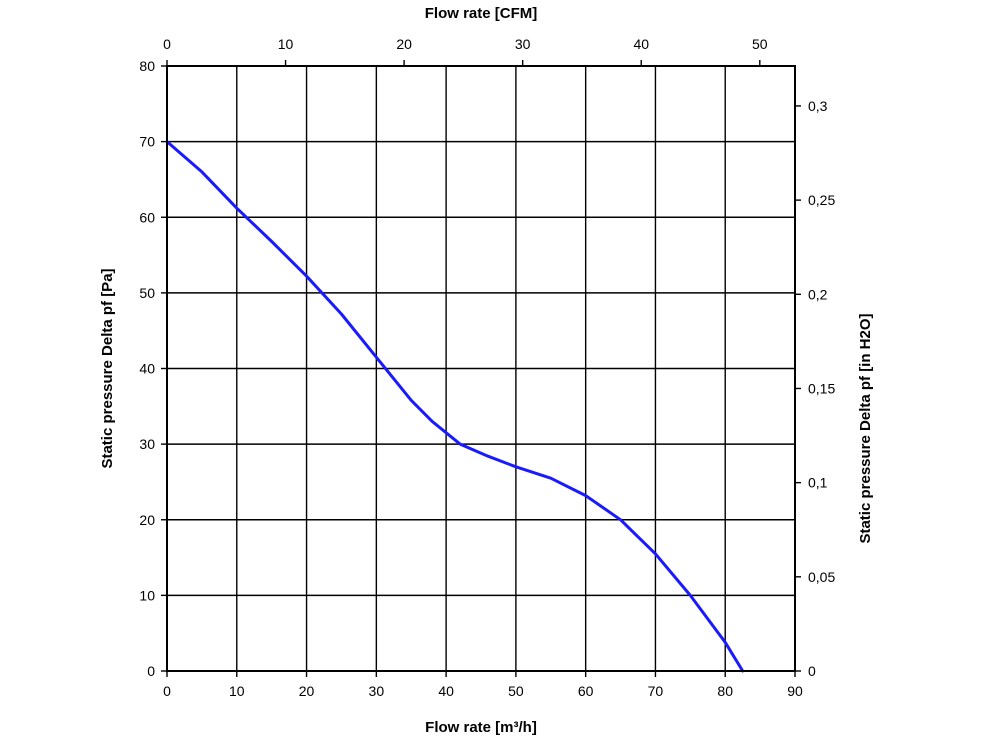 This screenshot has width=1000, height=744. What do you see at coordinates (818, 106) in the screenshot?
I see `y2-tick-label: 0,3` at bounding box center [818, 106].